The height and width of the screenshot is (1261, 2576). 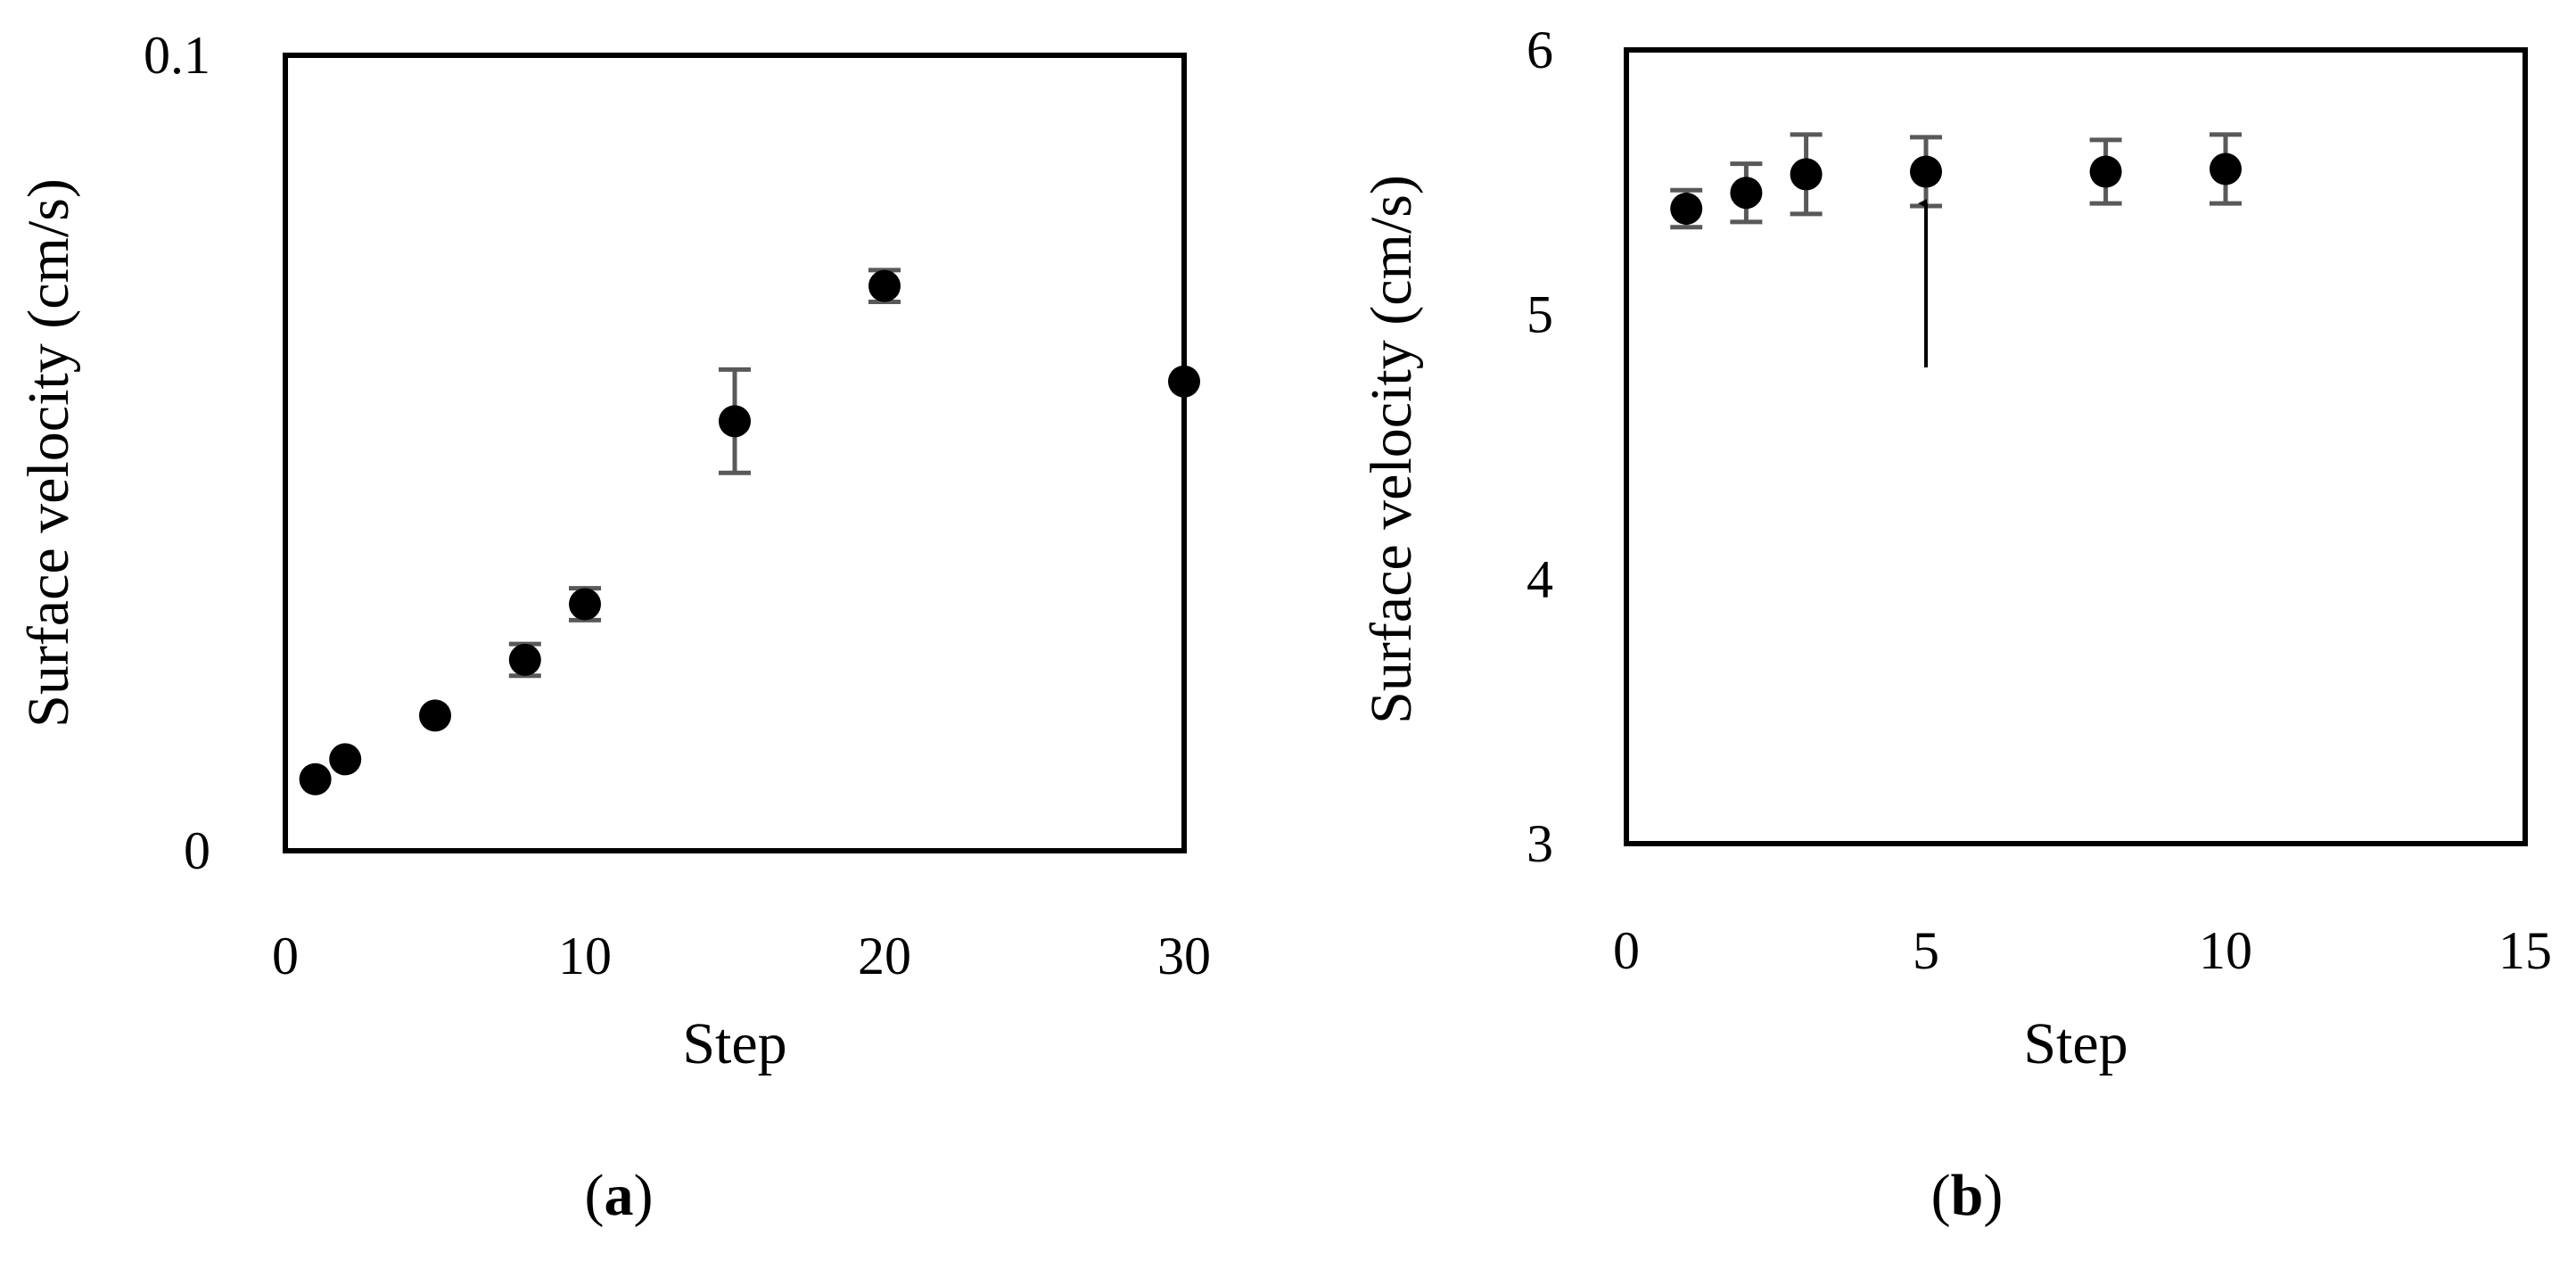 I want to click on y-tick-label: 0, so click(x=197, y=850).